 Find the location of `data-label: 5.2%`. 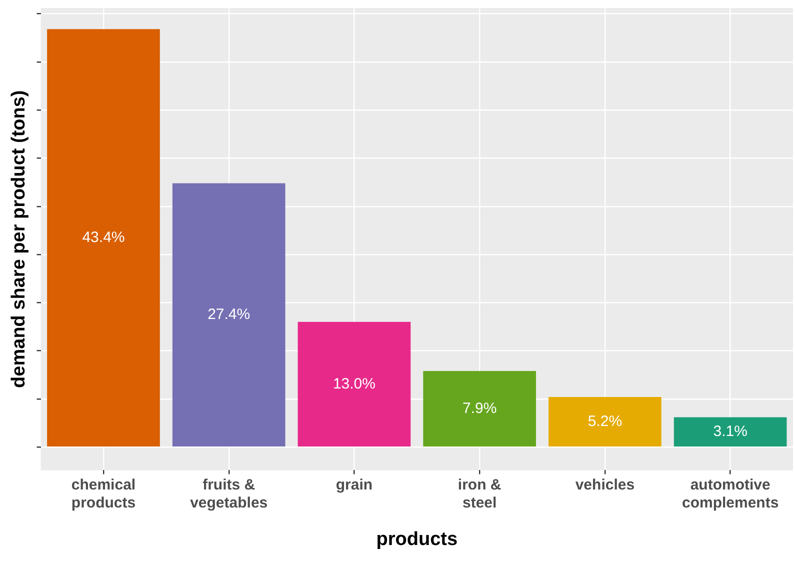

data-label: 5.2% is located at coordinates (605, 421).